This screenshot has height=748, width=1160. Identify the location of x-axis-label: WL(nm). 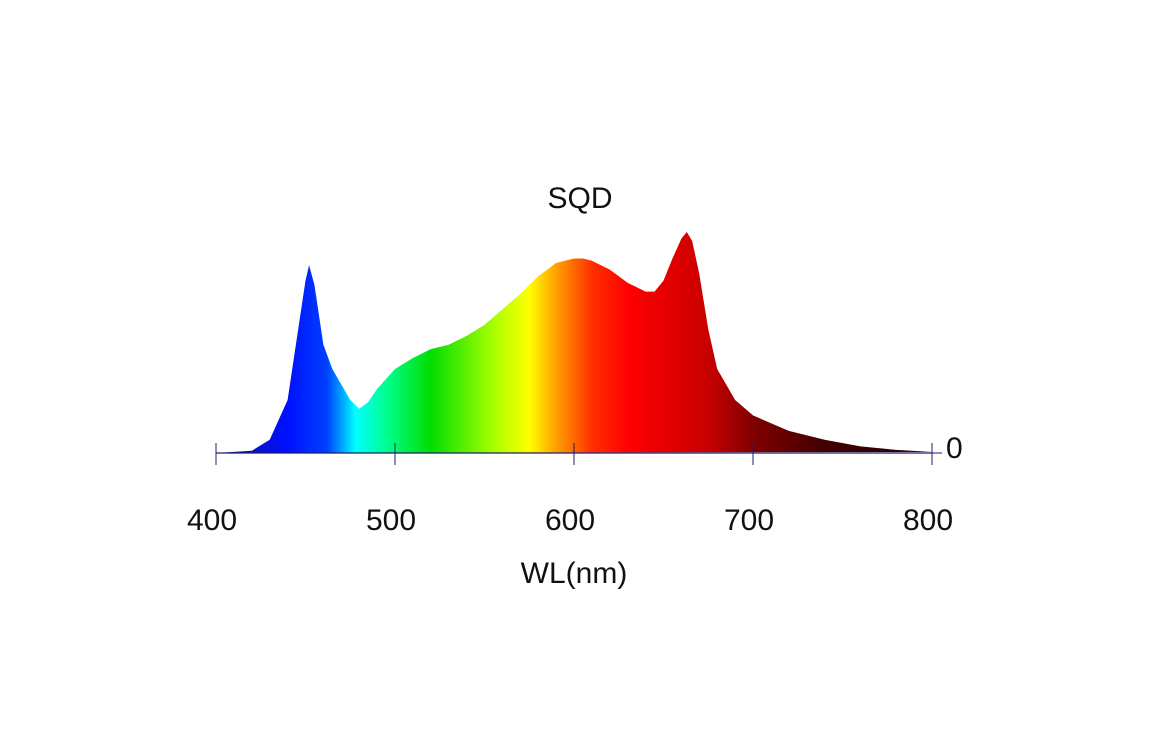
(574, 573).